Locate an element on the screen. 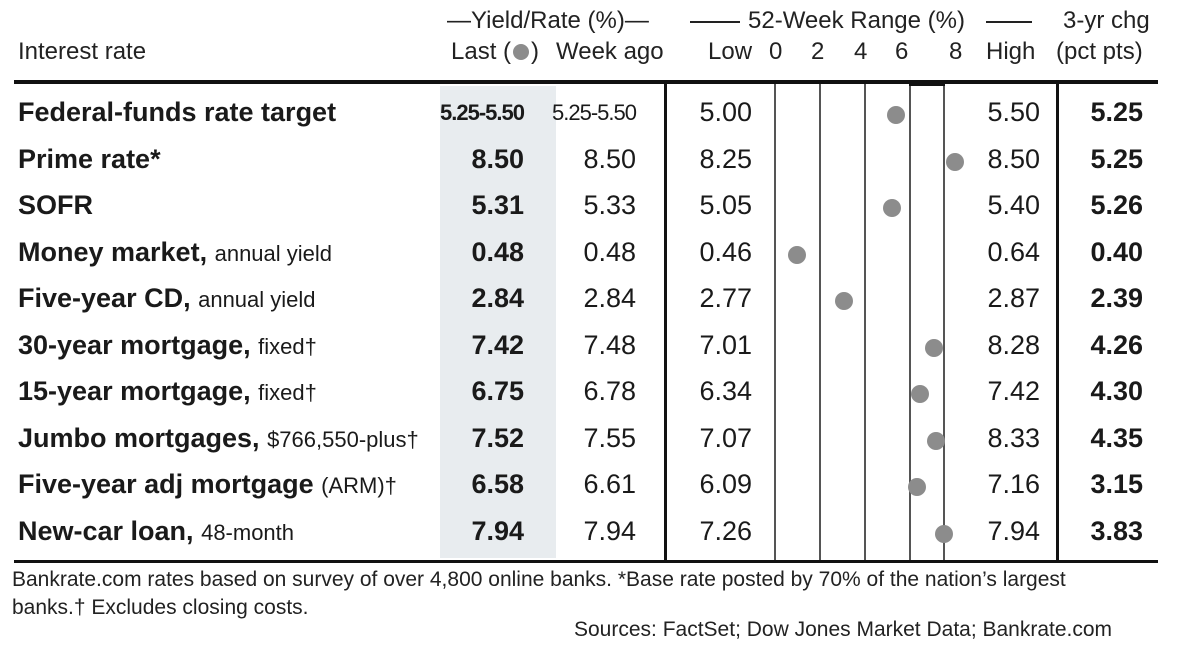 This screenshot has width=1178, height=662. cell-low: 7.01 is located at coordinates (725, 344).